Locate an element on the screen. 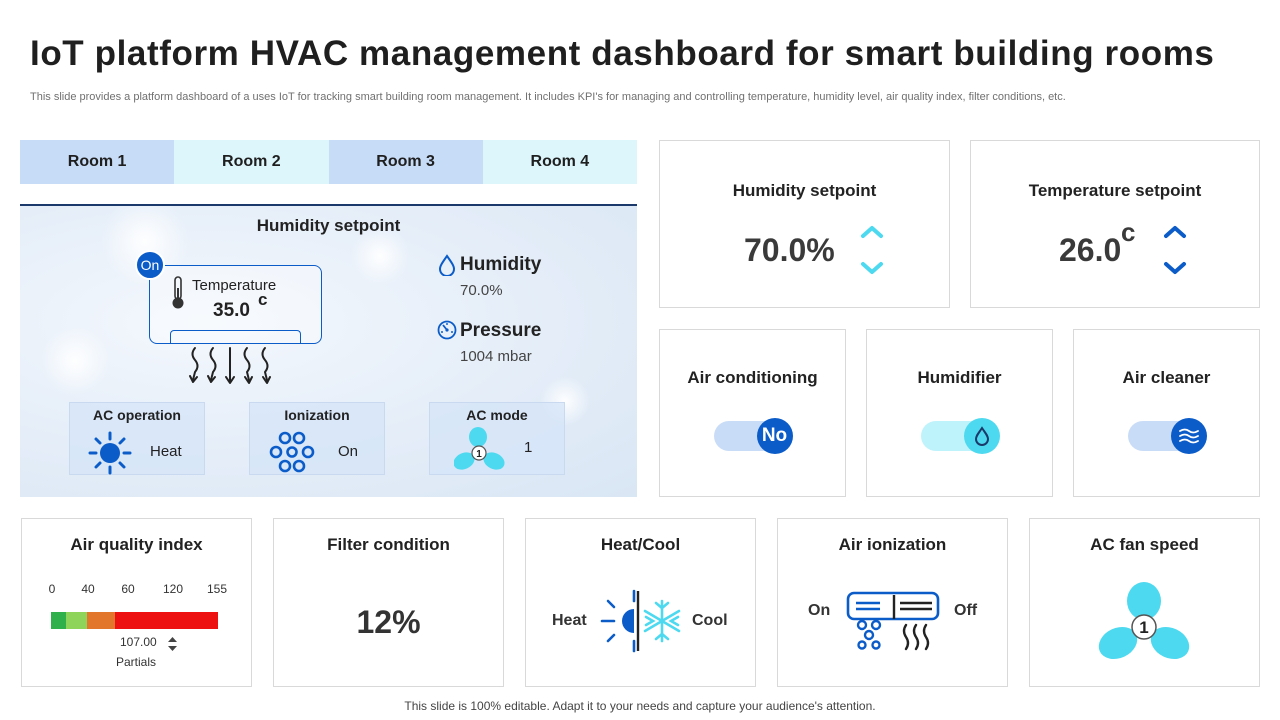 The image size is (1280, 720). svg-text: 1 is located at coordinates (479, 454).